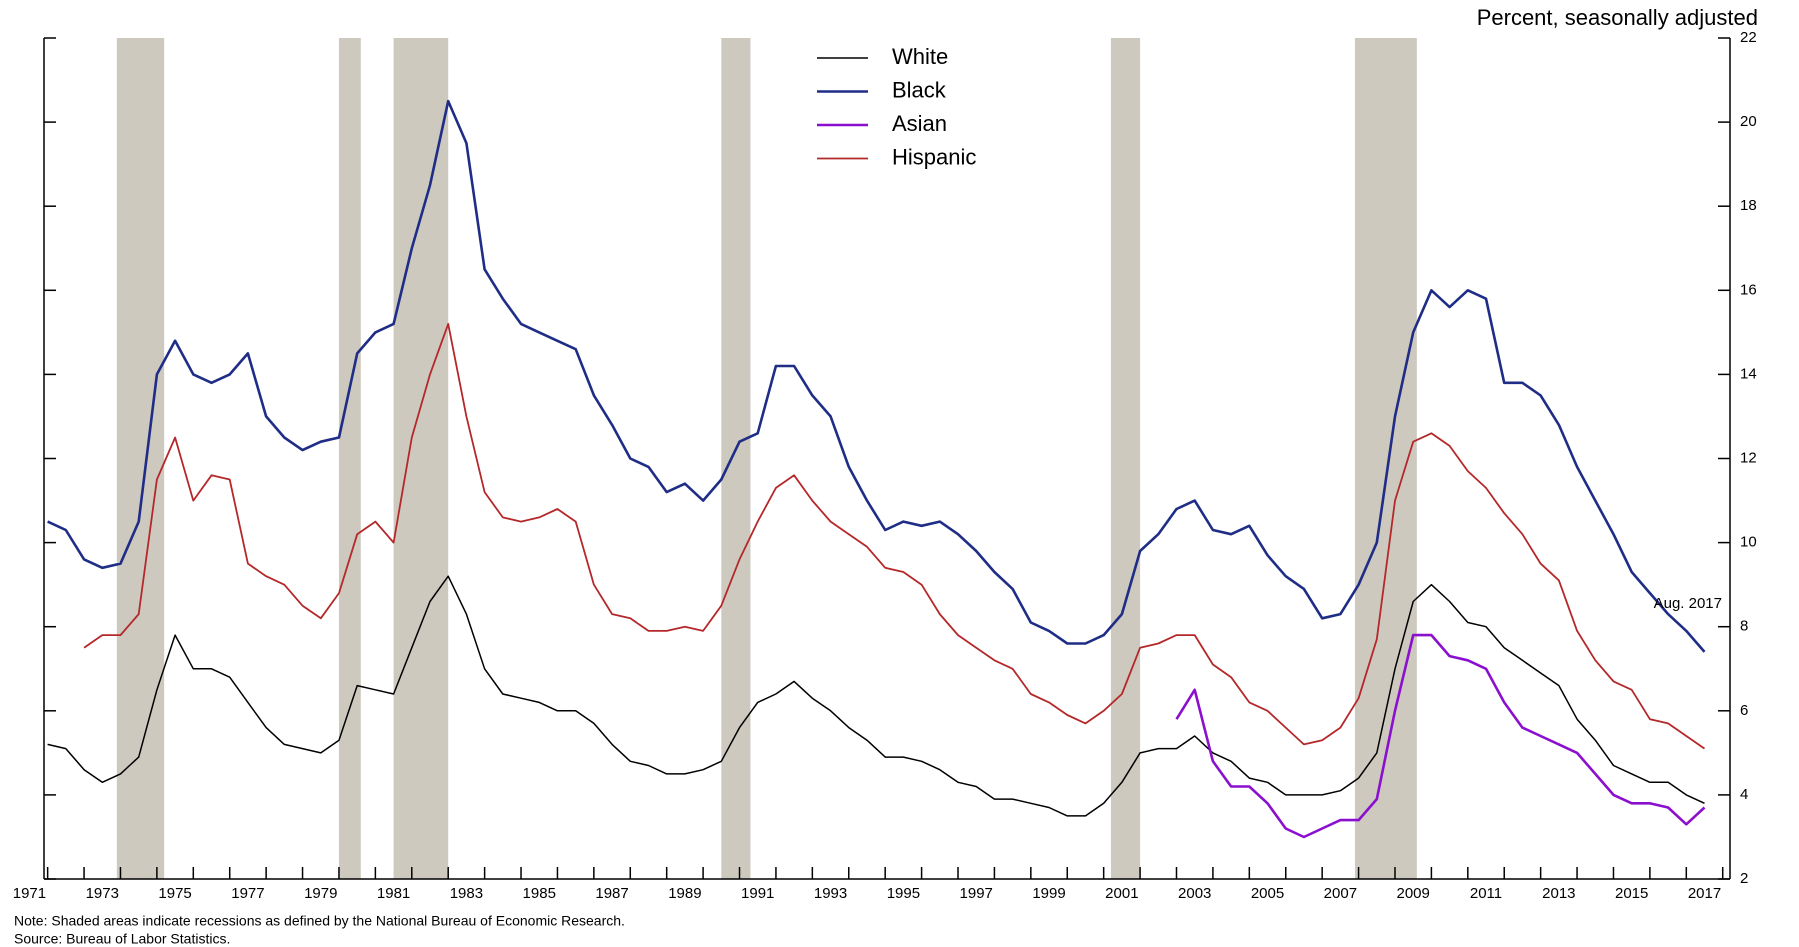 The height and width of the screenshot is (947, 1799). I want to click on x-tick-label: 1993, so click(830, 893).